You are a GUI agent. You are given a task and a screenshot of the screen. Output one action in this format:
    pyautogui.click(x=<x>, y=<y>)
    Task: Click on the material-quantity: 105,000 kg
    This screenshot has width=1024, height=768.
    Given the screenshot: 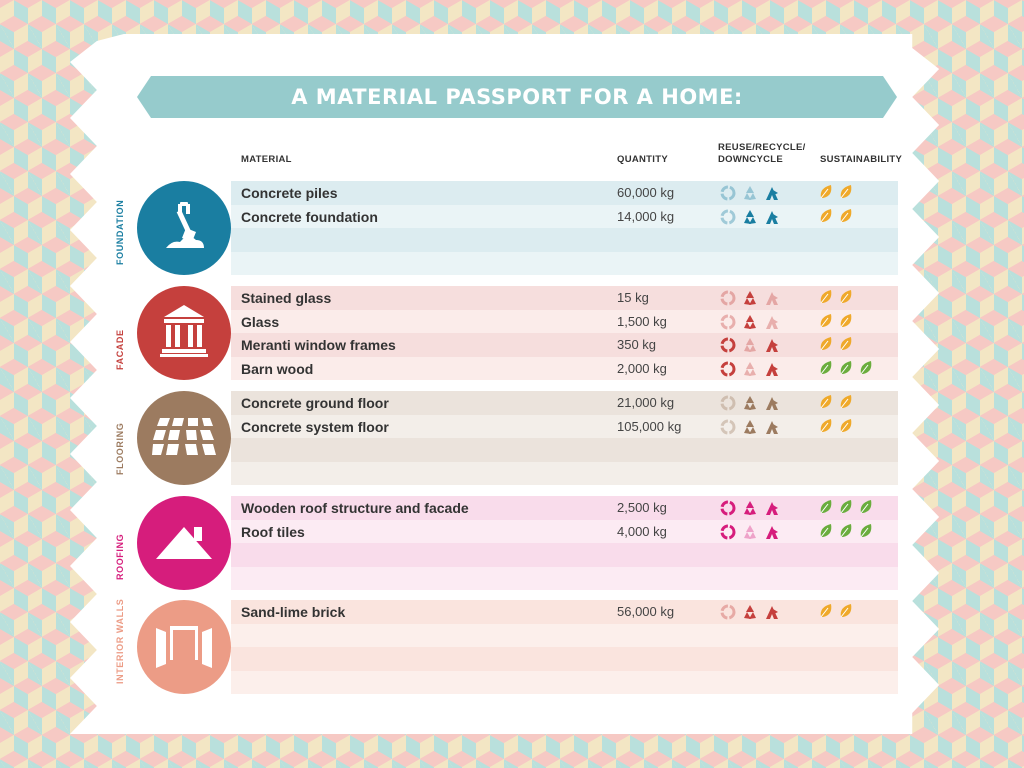 What is the action you would take?
    pyautogui.click(x=649, y=426)
    